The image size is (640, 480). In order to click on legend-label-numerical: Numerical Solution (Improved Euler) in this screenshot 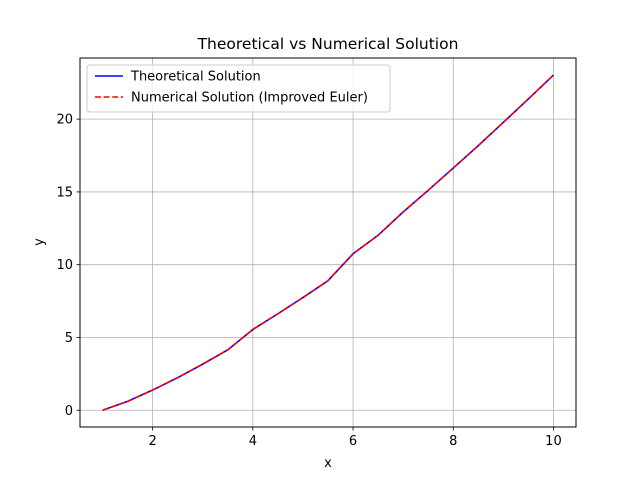, I will do `click(249, 98)`.